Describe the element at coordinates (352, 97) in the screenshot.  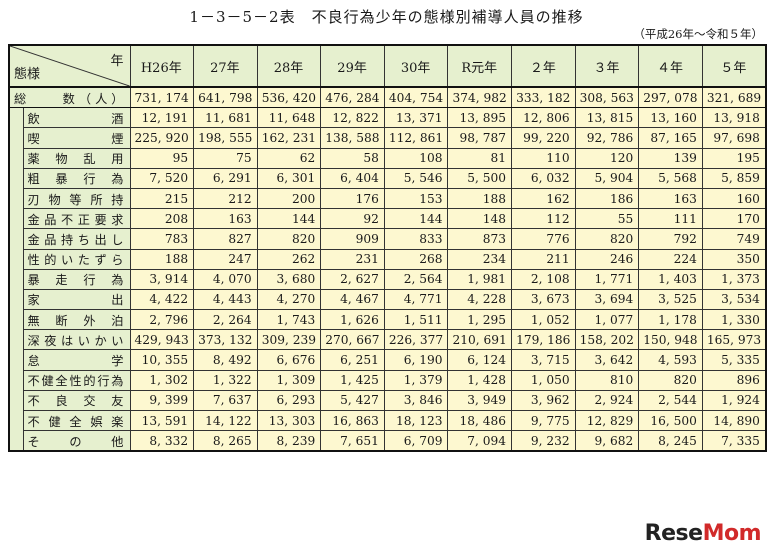
I see `total-cell: 476, 284` at that location.